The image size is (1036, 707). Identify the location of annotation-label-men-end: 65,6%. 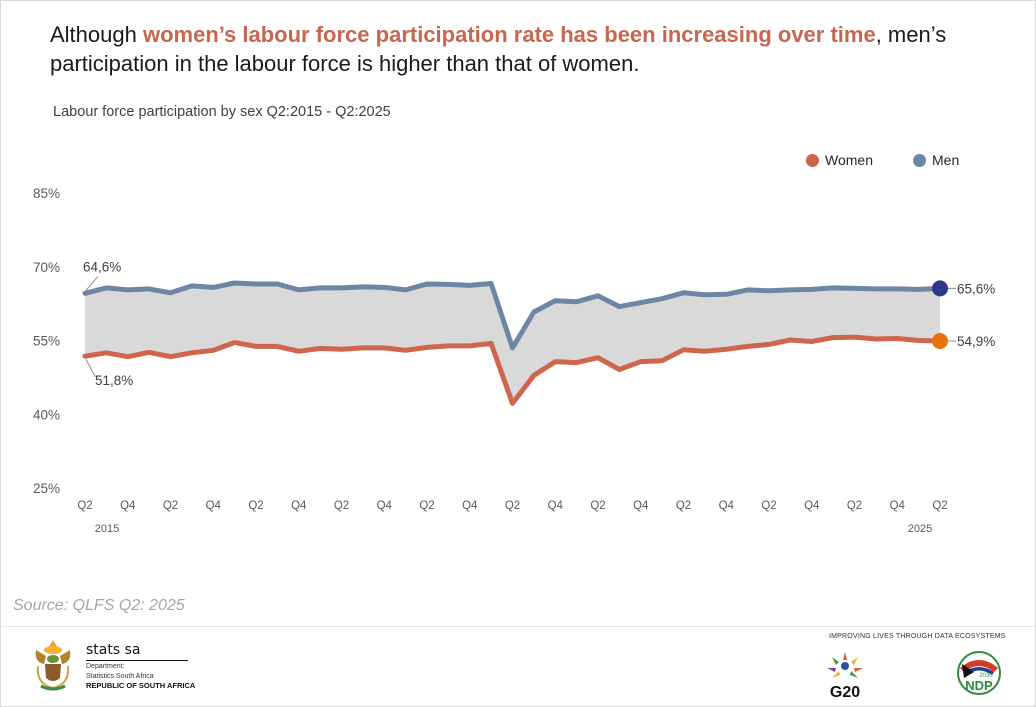
(976, 288).